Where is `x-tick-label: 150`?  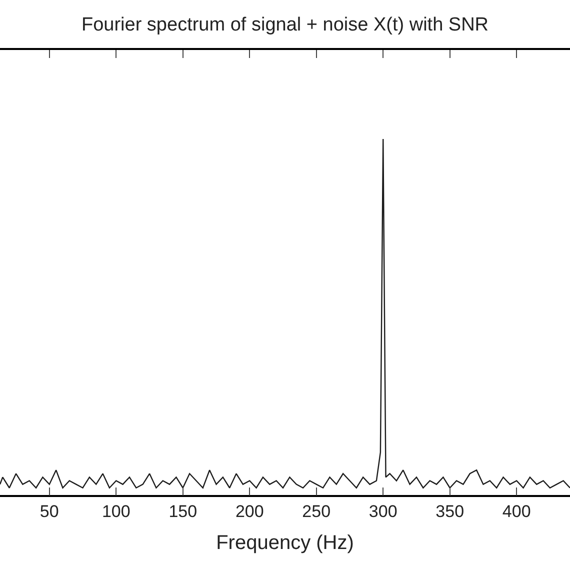
x-tick-label: 150 is located at coordinates (183, 512).